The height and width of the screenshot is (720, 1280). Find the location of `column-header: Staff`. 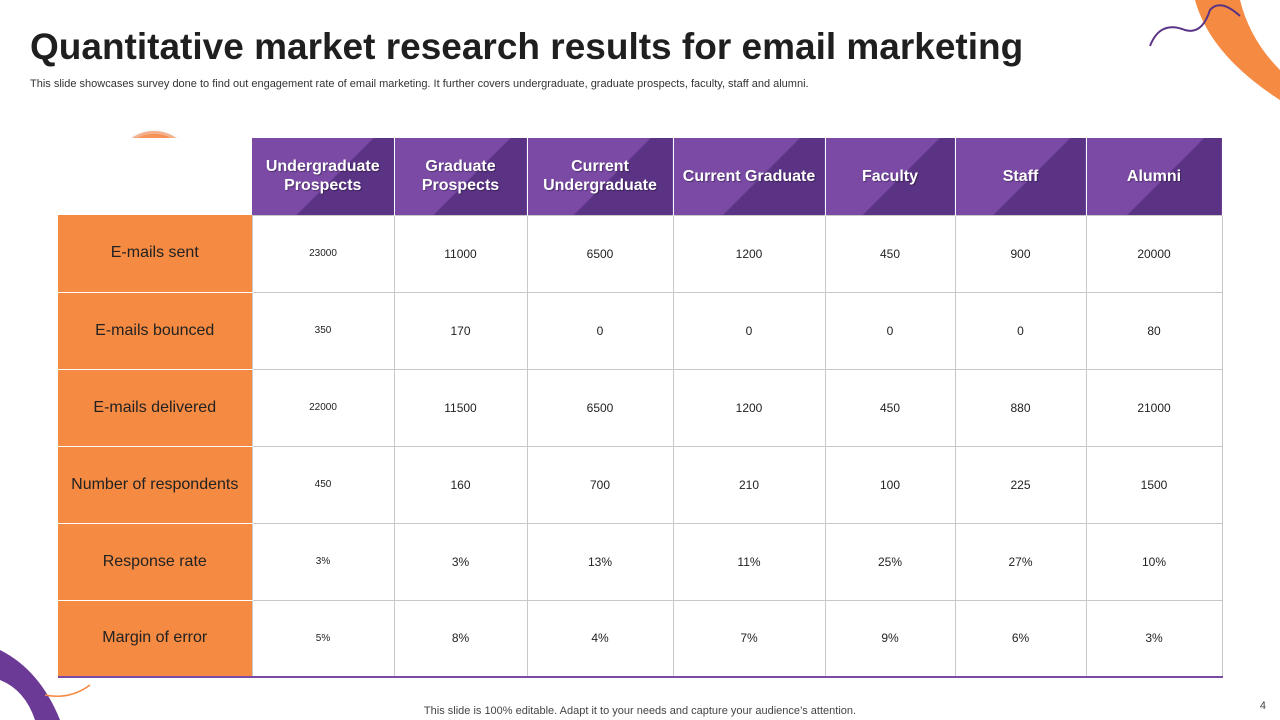

column-header: Staff is located at coordinates (1021, 176).